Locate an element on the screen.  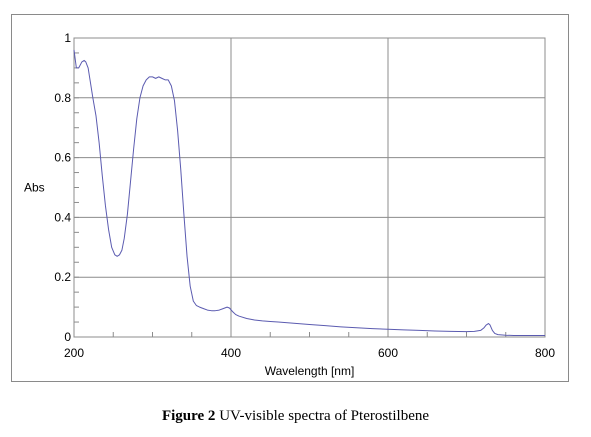
y-tick-labels: 0 0.2 0.4 0.6 0.8 1 is located at coordinates (62, 187).